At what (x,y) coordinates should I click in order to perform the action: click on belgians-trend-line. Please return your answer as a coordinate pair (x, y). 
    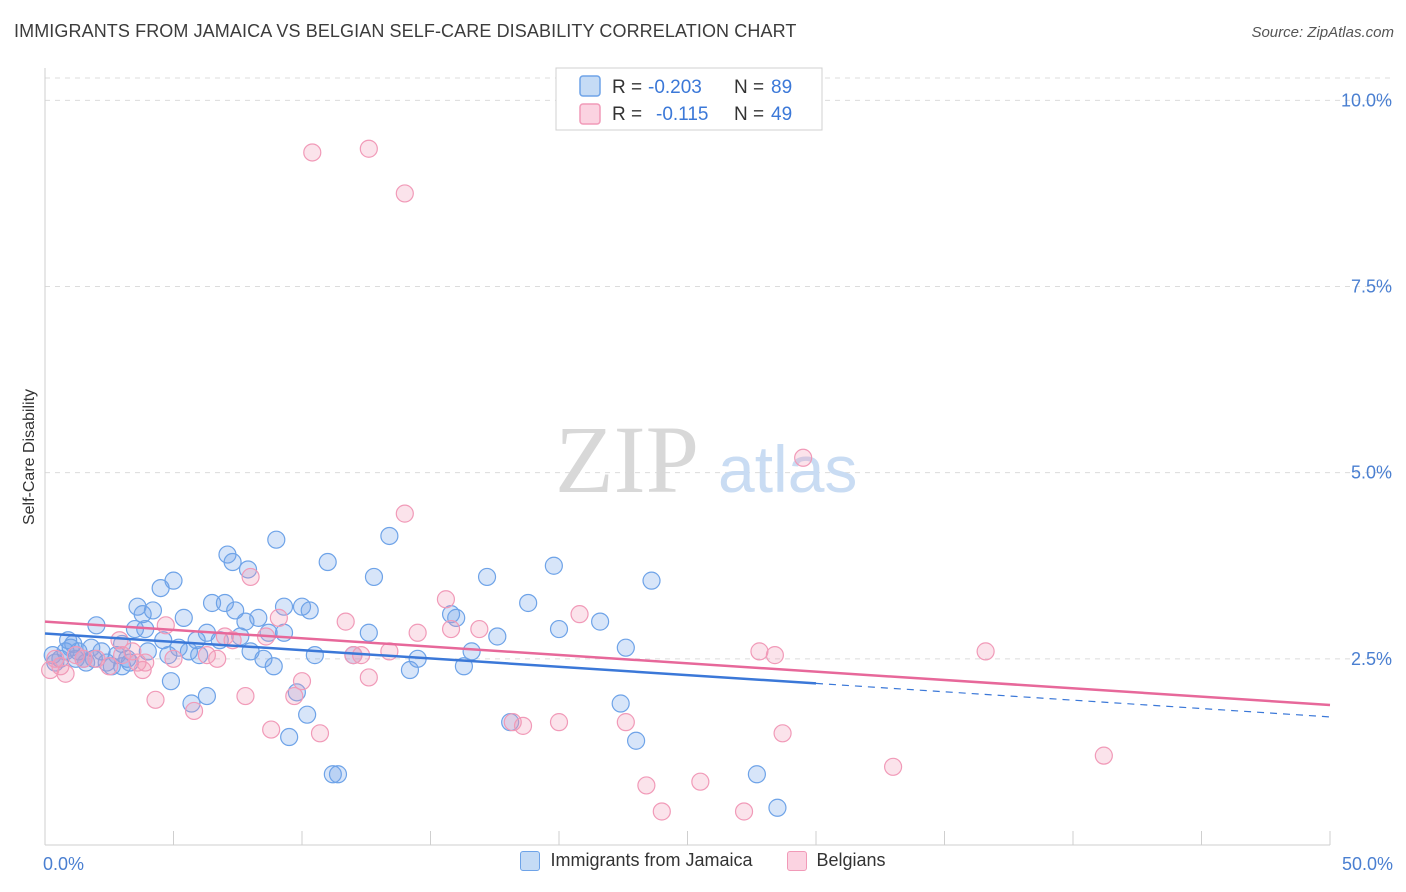
    Looking at the image, I should click on (687, 663).